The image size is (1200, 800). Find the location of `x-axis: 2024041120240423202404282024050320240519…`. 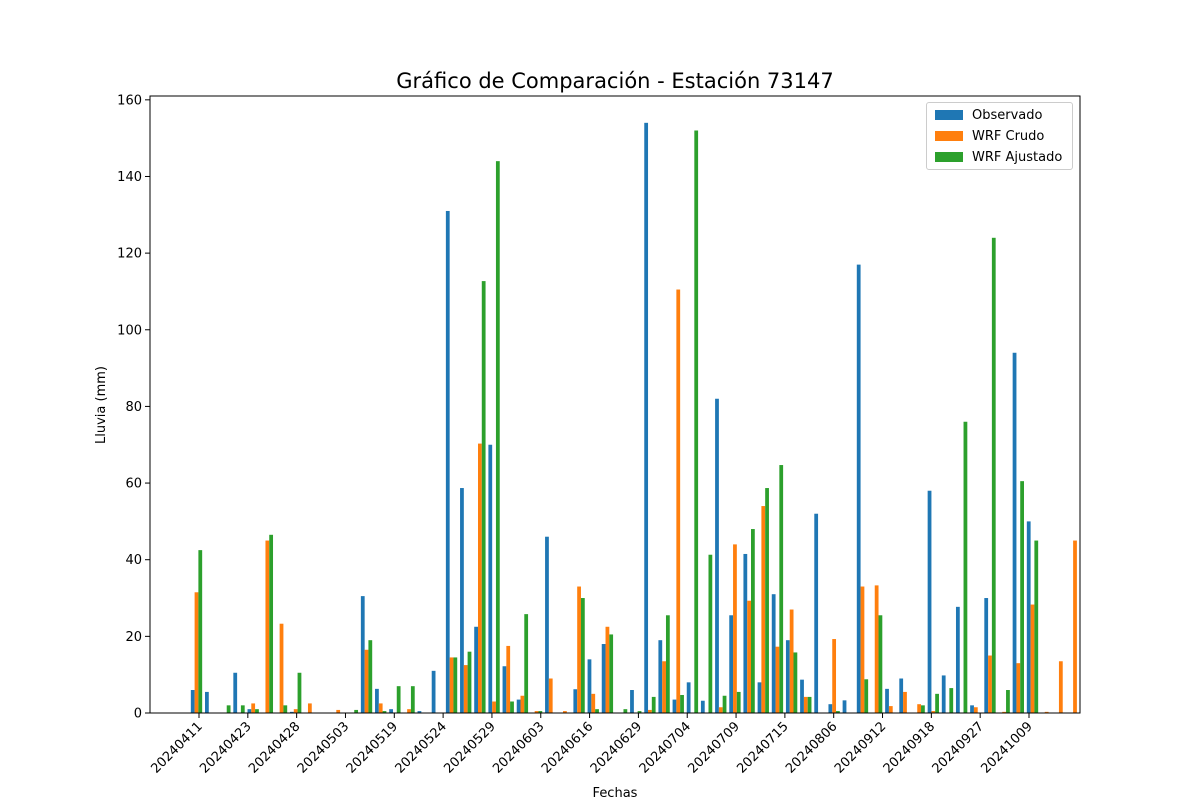

x-axis: 2024041120240423202404282024050320240519… is located at coordinates (592, 745).